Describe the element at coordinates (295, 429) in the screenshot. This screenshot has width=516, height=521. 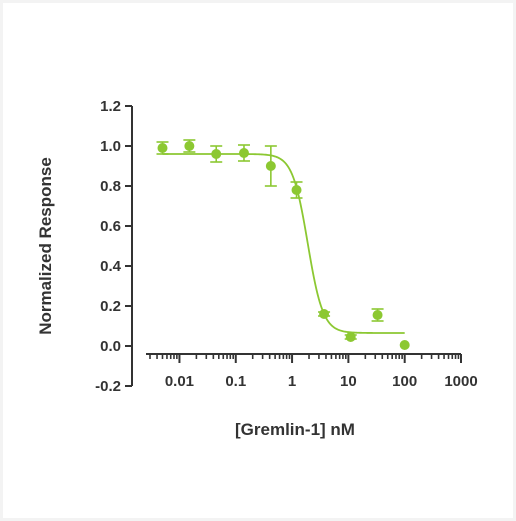
I see `x-axis-title: [Gremlin-1] nM` at that location.